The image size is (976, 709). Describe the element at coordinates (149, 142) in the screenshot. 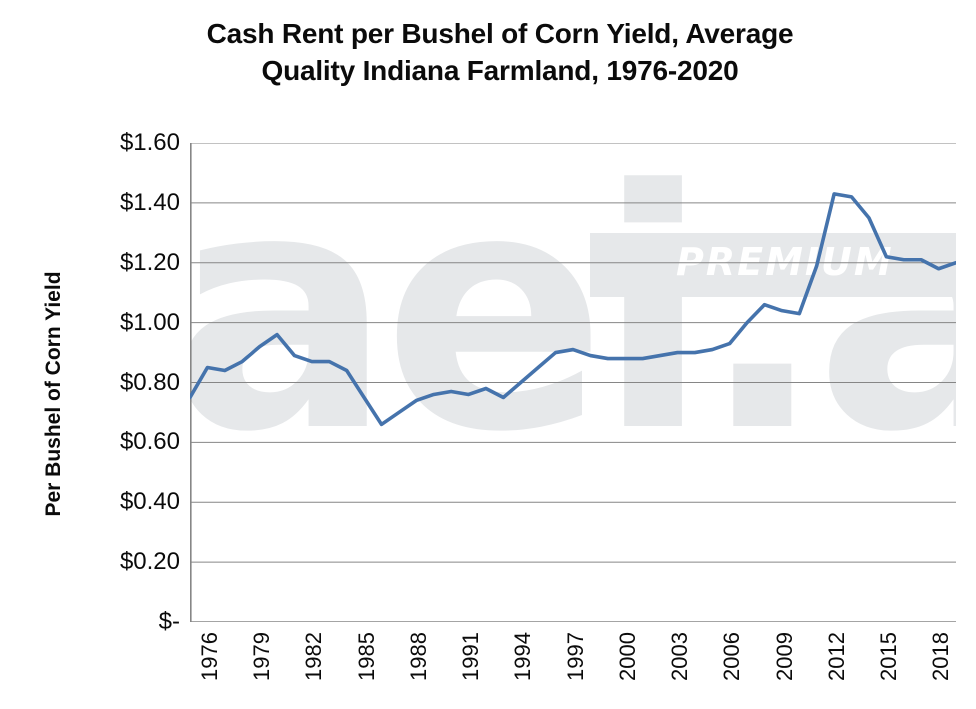

I see `y-tick-label: $1.60` at that location.